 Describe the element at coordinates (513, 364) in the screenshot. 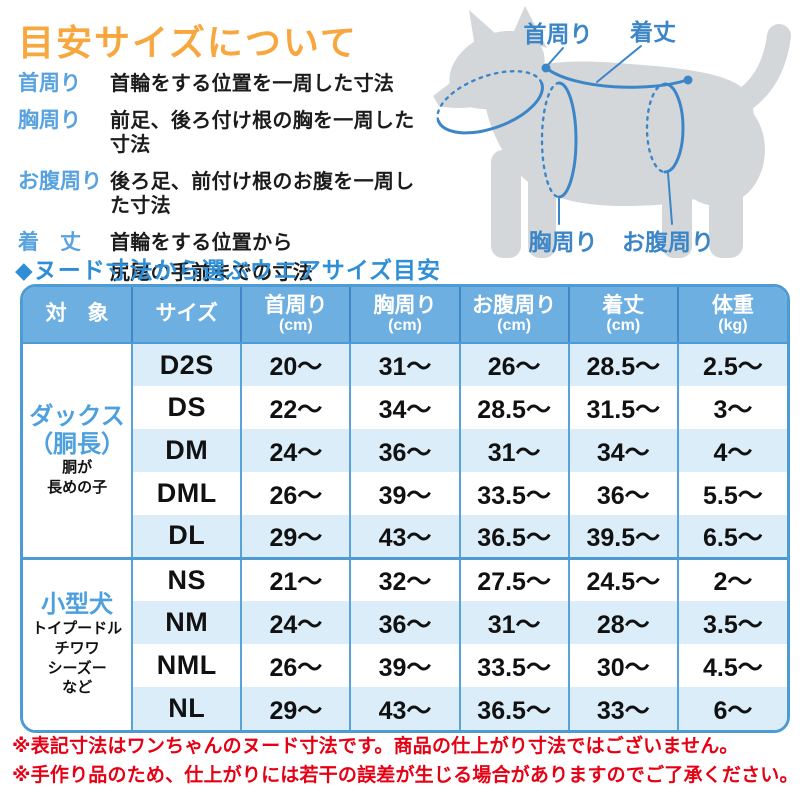

I see `belly-value: 26～` at that location.